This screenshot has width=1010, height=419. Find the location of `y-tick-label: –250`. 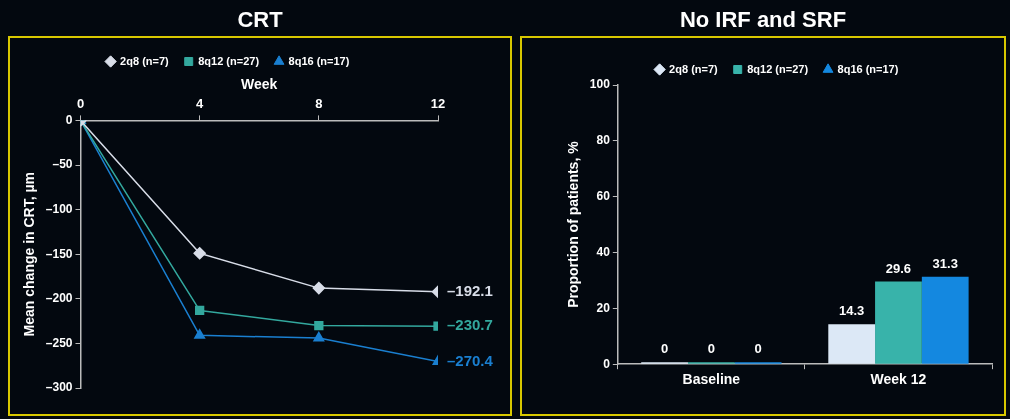

y-tick-label: –250 is located at coordinates (59, 342).